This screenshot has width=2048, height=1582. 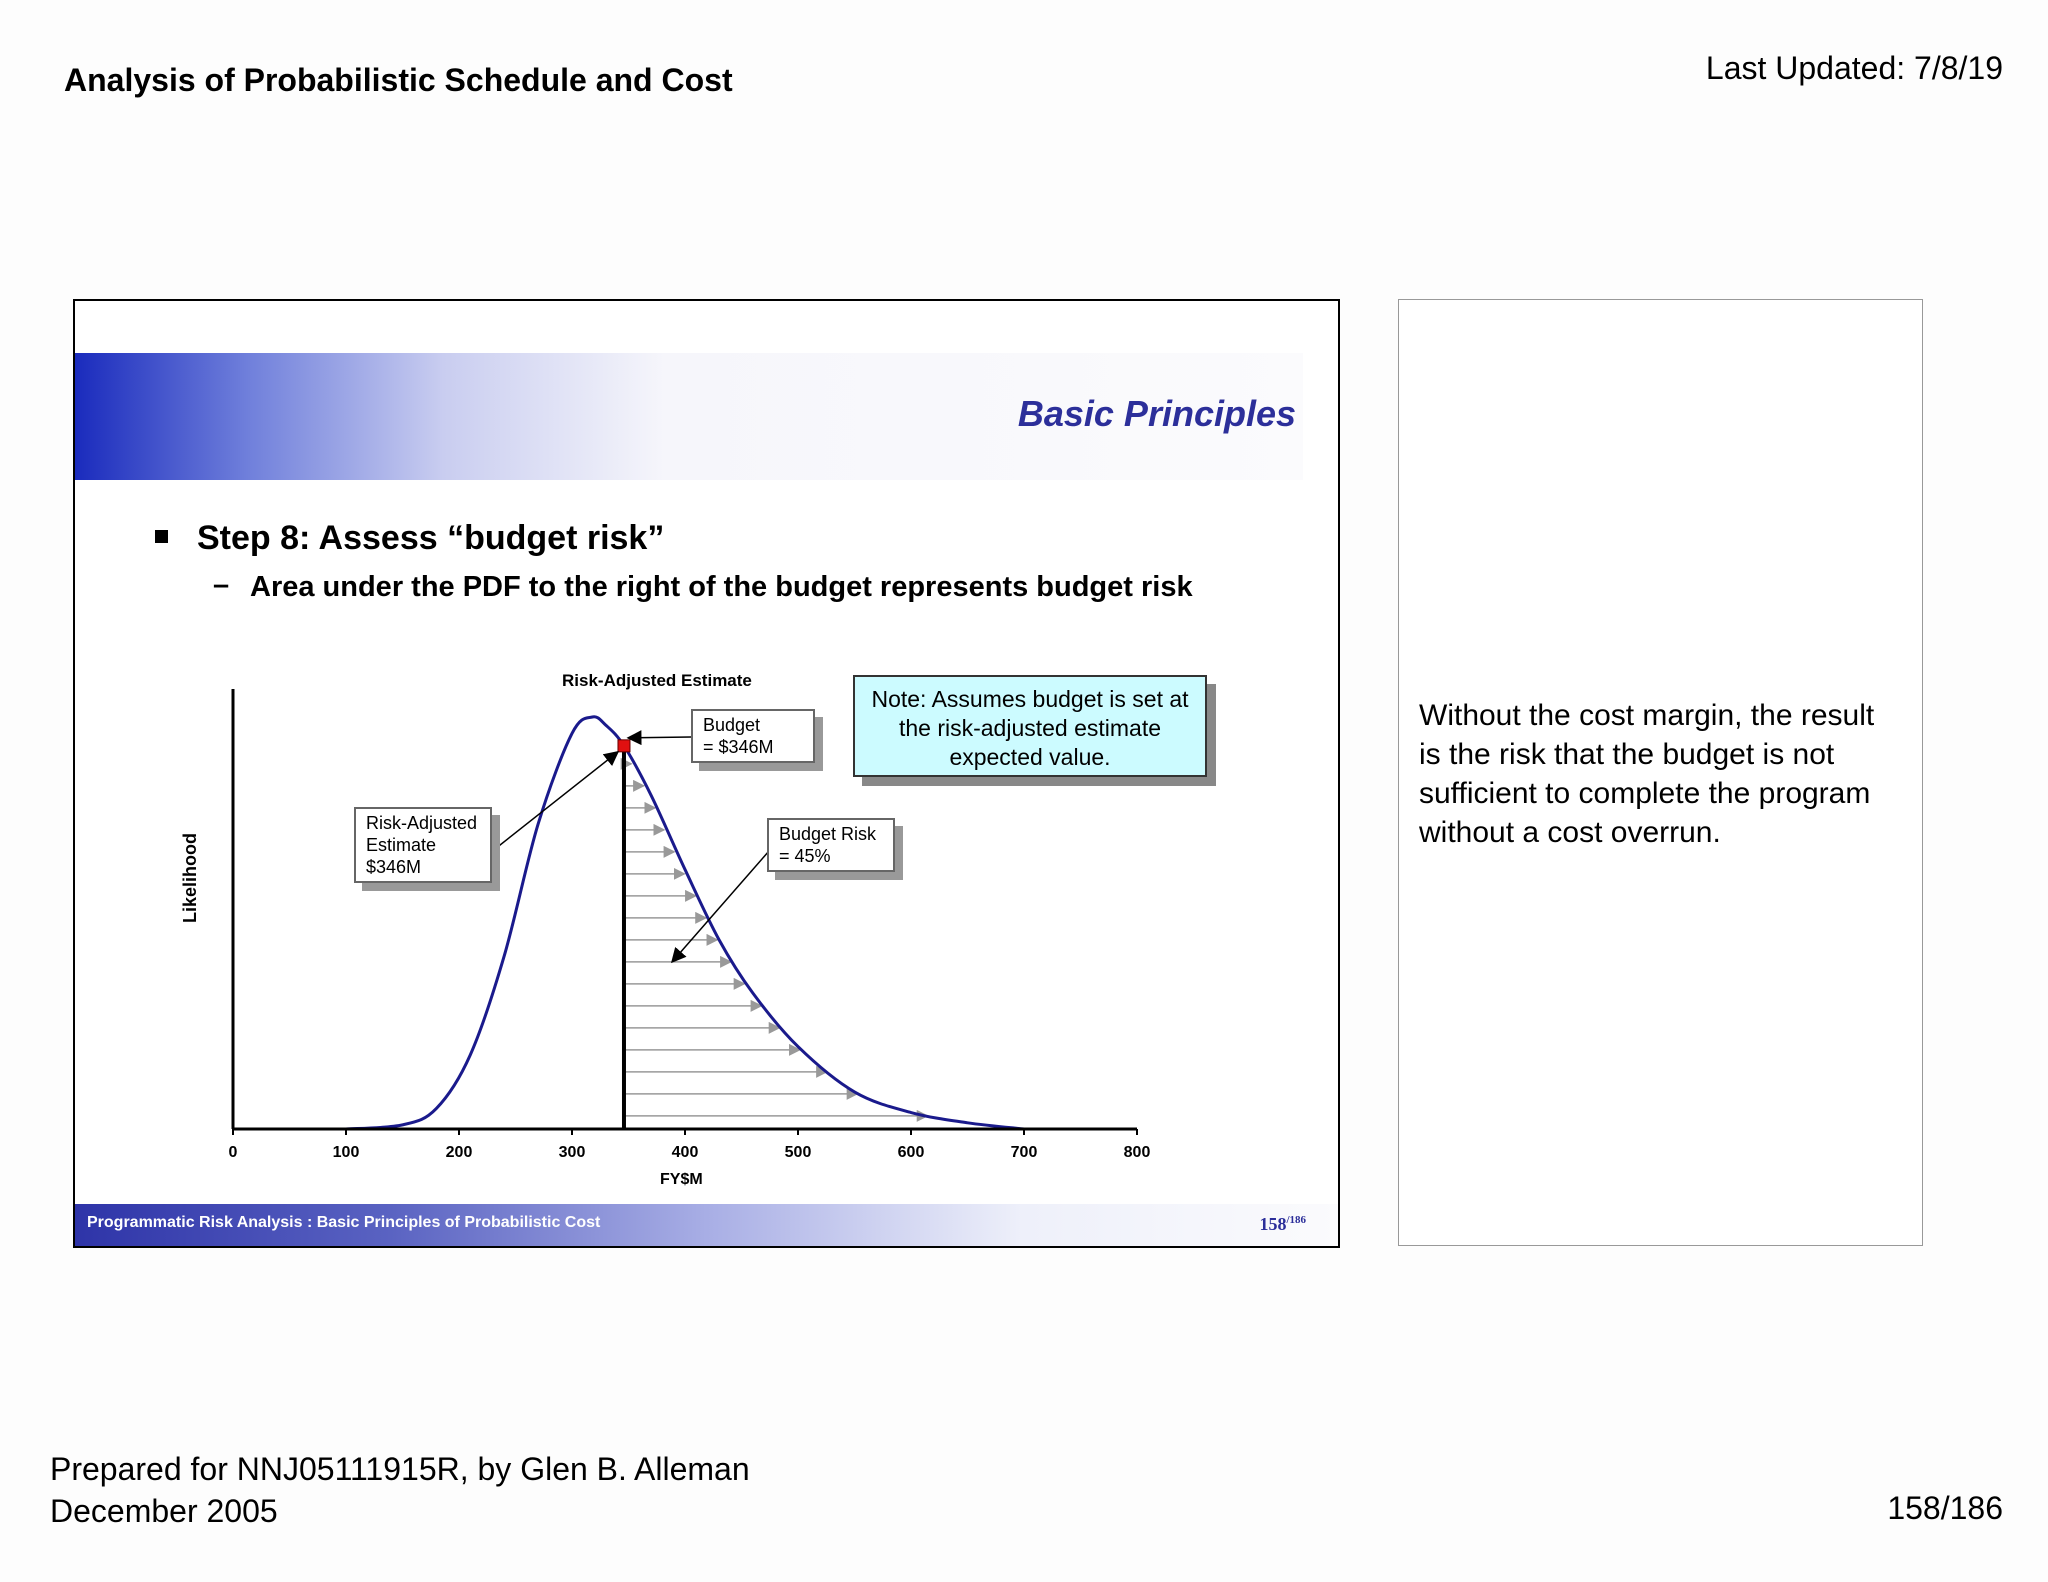 What do you see at coordinates (1024, 1152) in the screenshot?
I see `x-tick-label: 700` at bounding box center [1024, 1152].